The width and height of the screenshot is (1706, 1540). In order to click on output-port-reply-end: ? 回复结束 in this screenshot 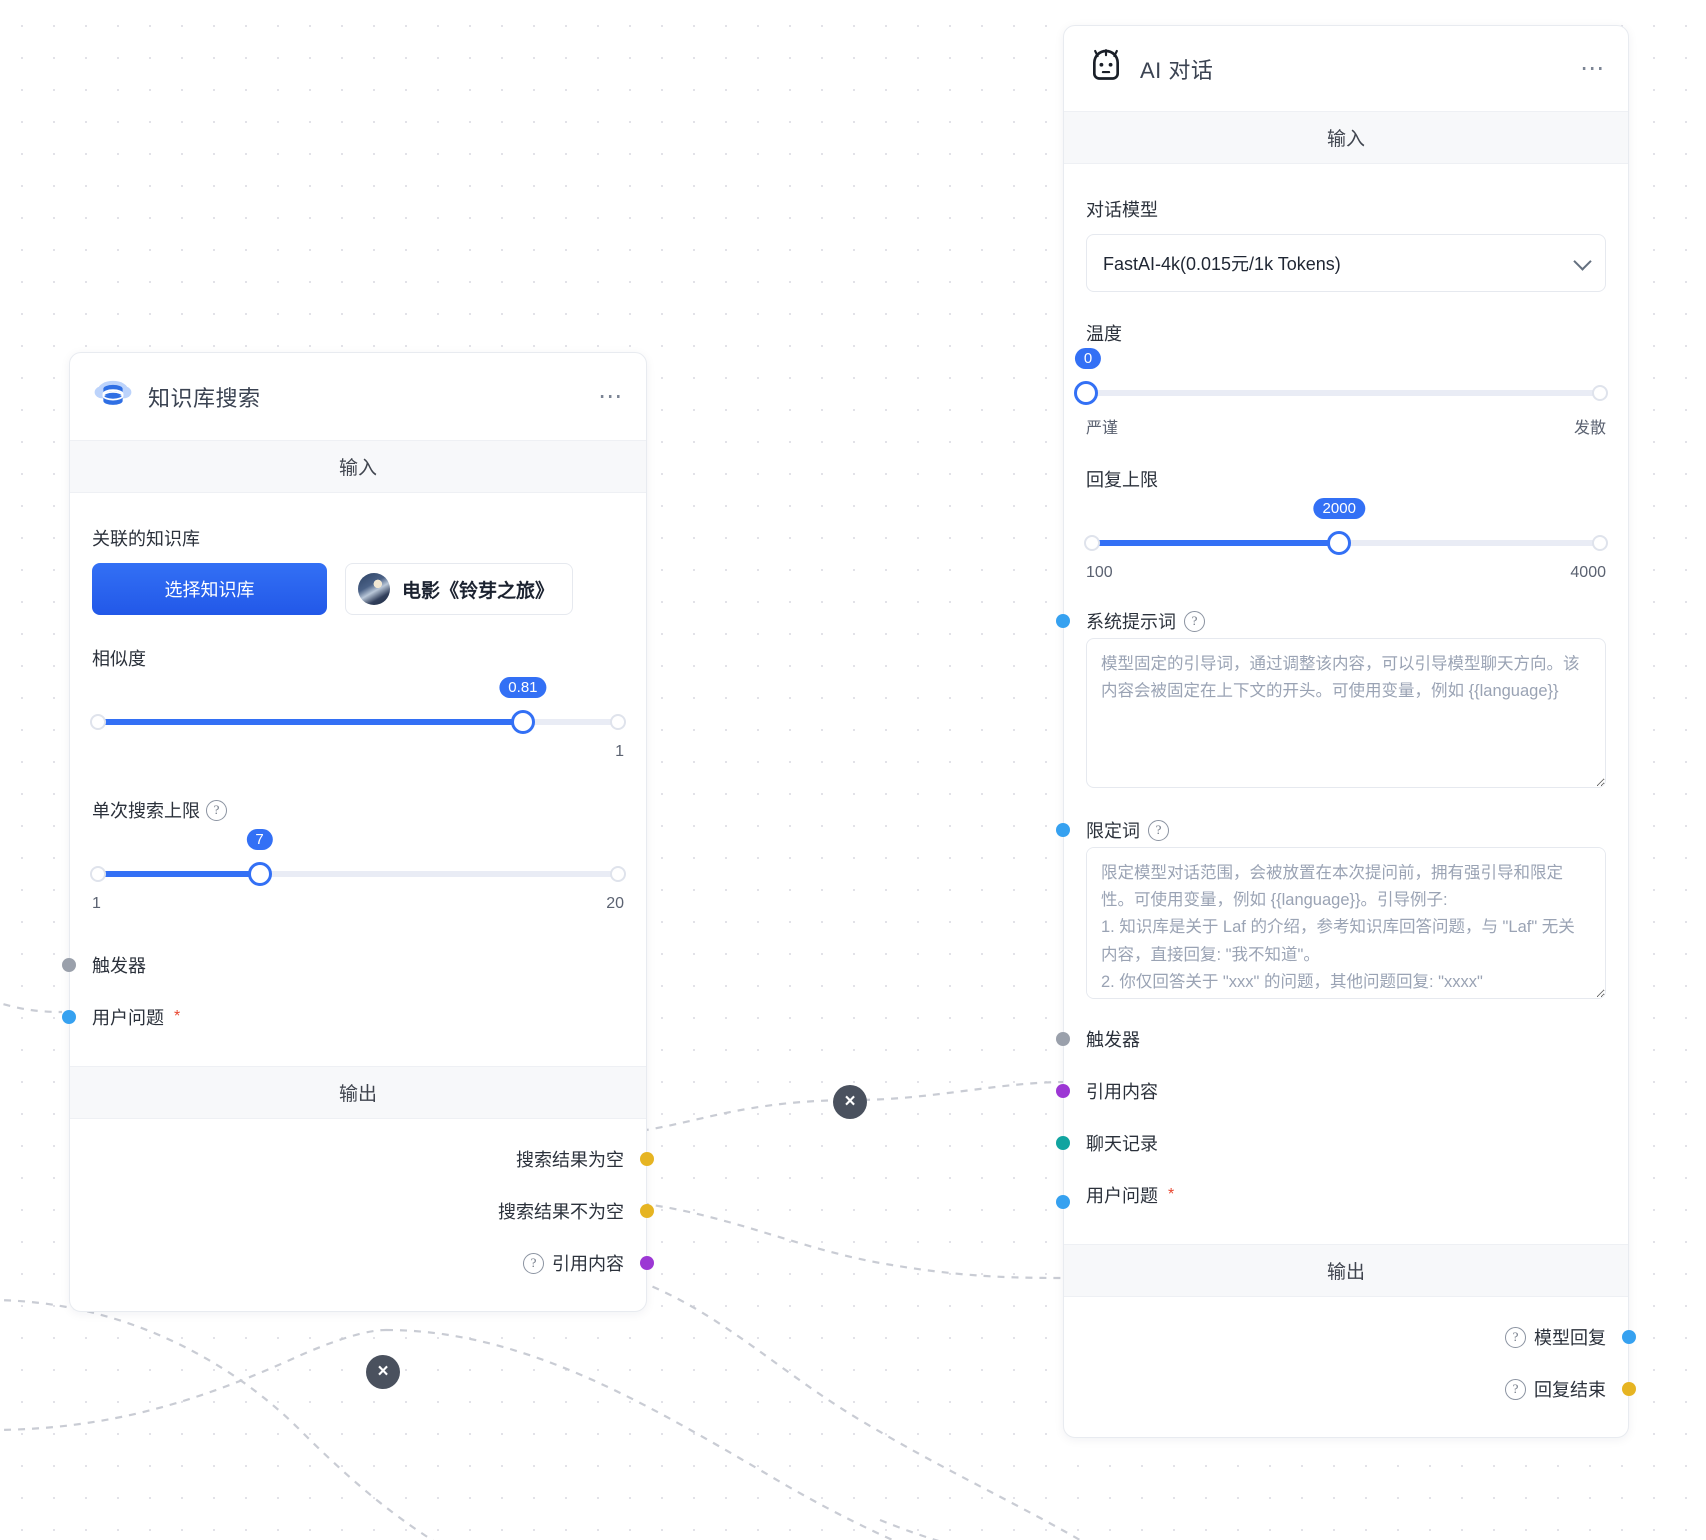, I will do `click(1361, 1389)`.